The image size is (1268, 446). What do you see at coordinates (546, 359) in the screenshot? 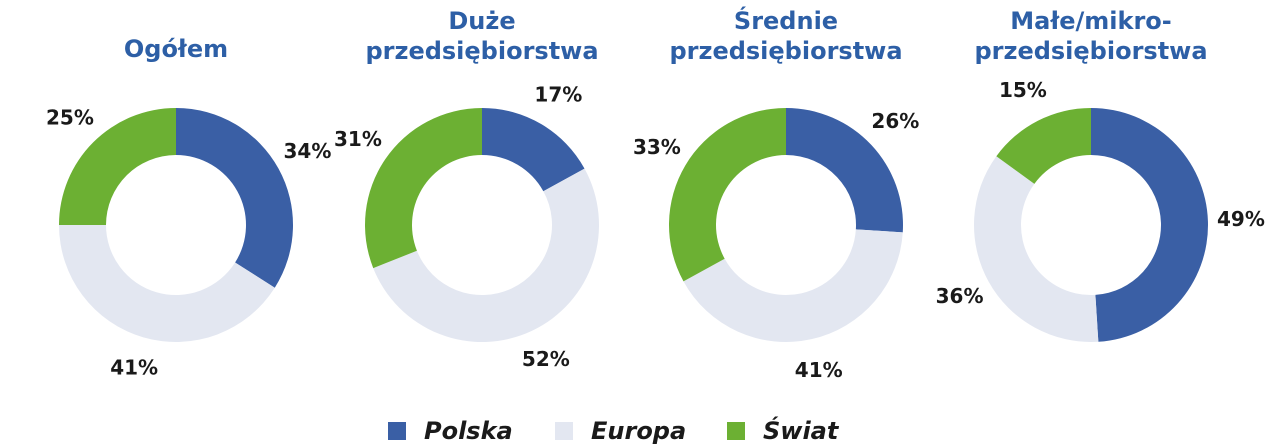
I see `value-label: 52%` at bounding box center [546, 359].